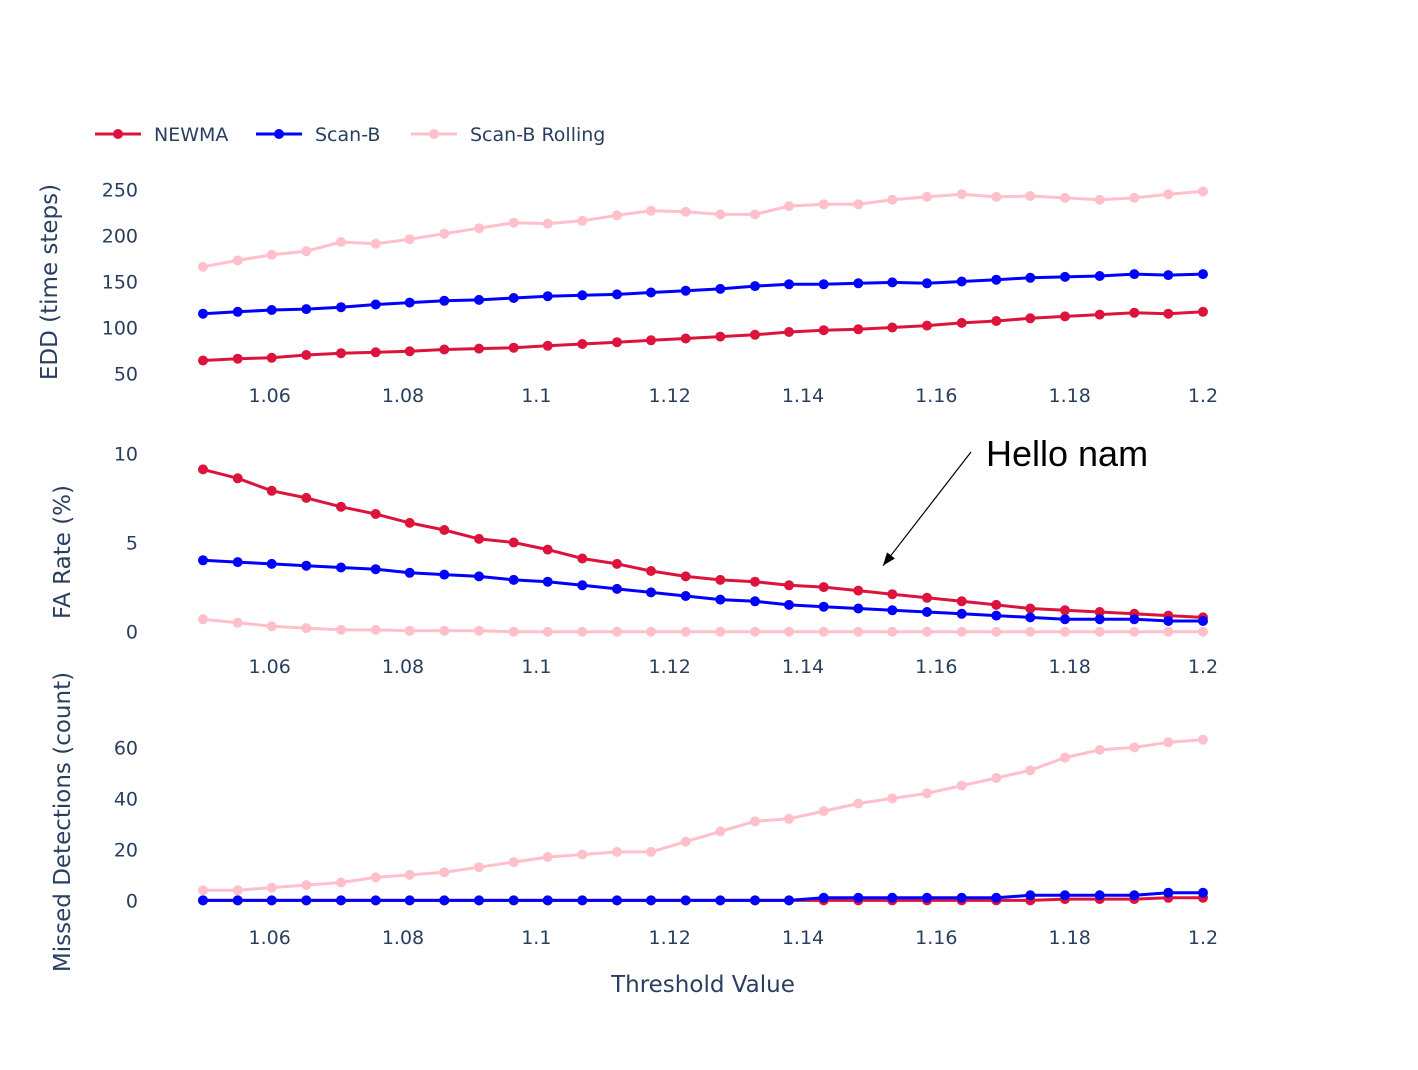 This screenshot has height=1070, width=1418. Describe the element at coordinates (50, 282) in the screenshot. I see `y-axis-title: EDD (time steps)` at that location.